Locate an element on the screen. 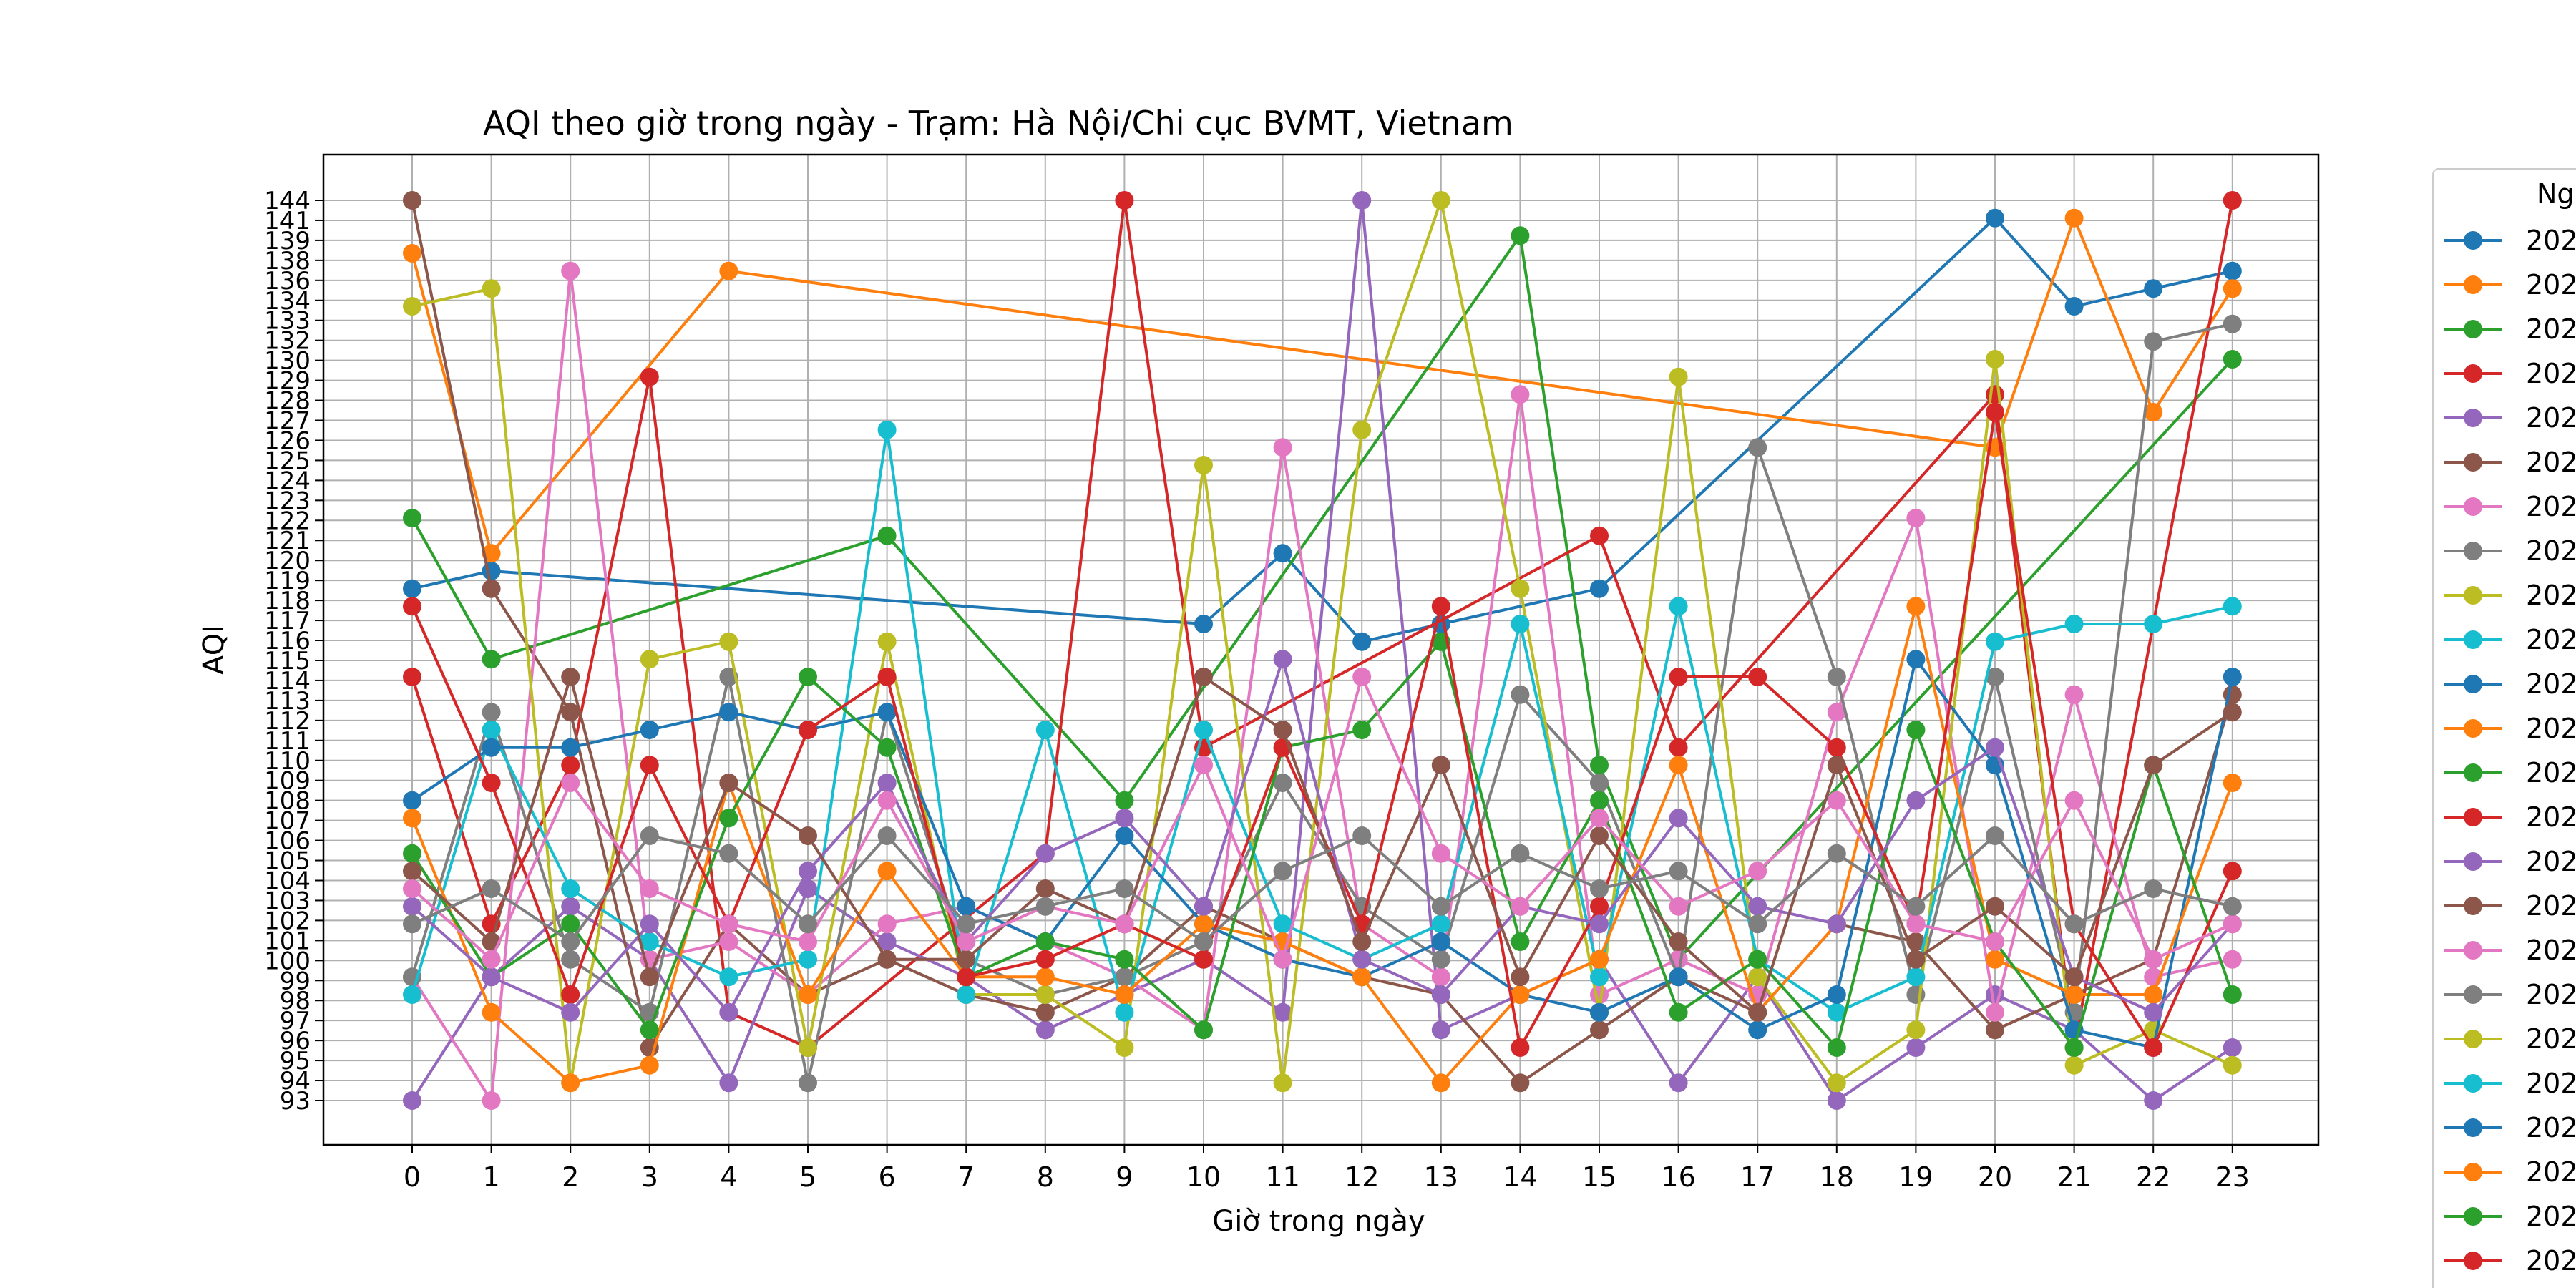 This screenshot has height=1288, width=2576. y-tick-label: 106 is located at coordinates (287, 841).